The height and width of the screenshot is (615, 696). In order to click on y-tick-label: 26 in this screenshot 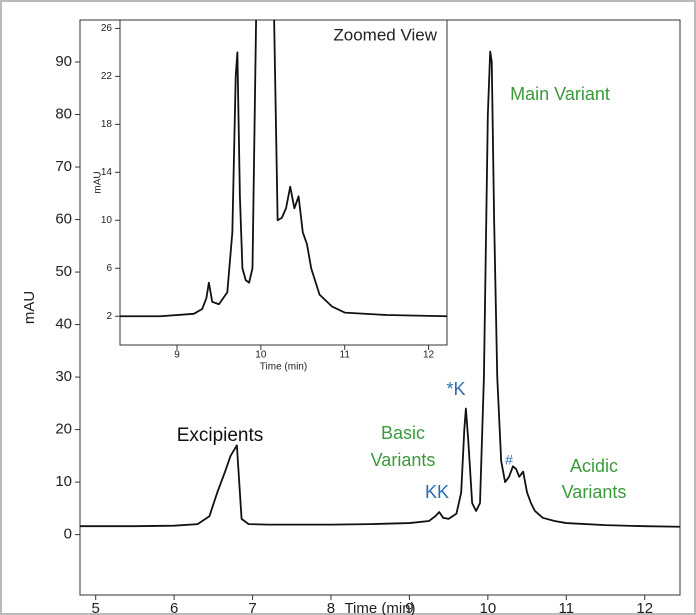, I will do `click(107, 28)`.